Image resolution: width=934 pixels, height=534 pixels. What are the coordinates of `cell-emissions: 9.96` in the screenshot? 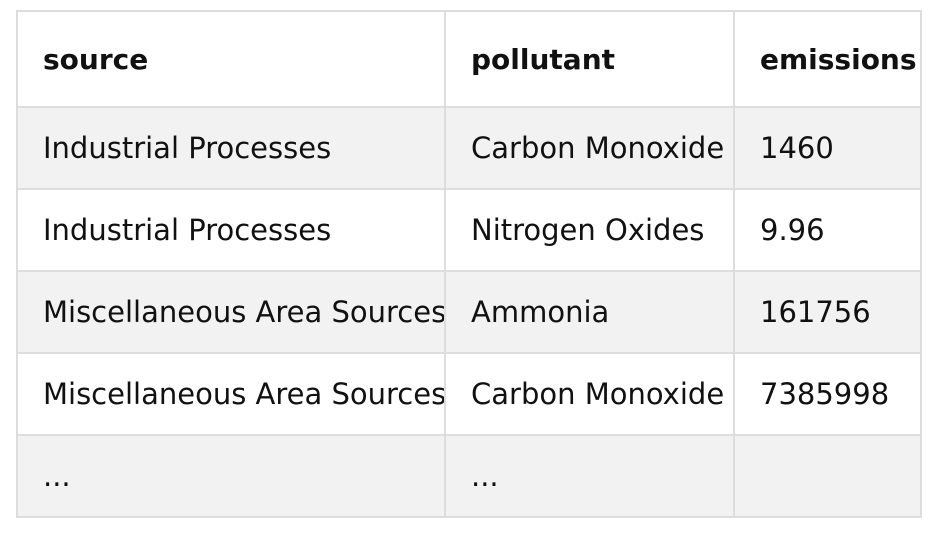 It's located at (827, 230).